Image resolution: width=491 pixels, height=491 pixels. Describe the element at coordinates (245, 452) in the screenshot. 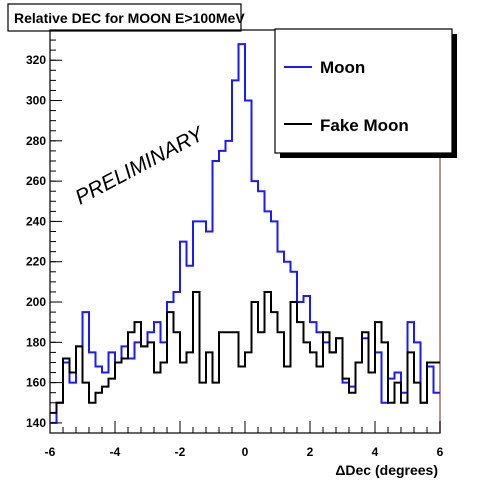

I see `x-tick-label: 0` at that location.